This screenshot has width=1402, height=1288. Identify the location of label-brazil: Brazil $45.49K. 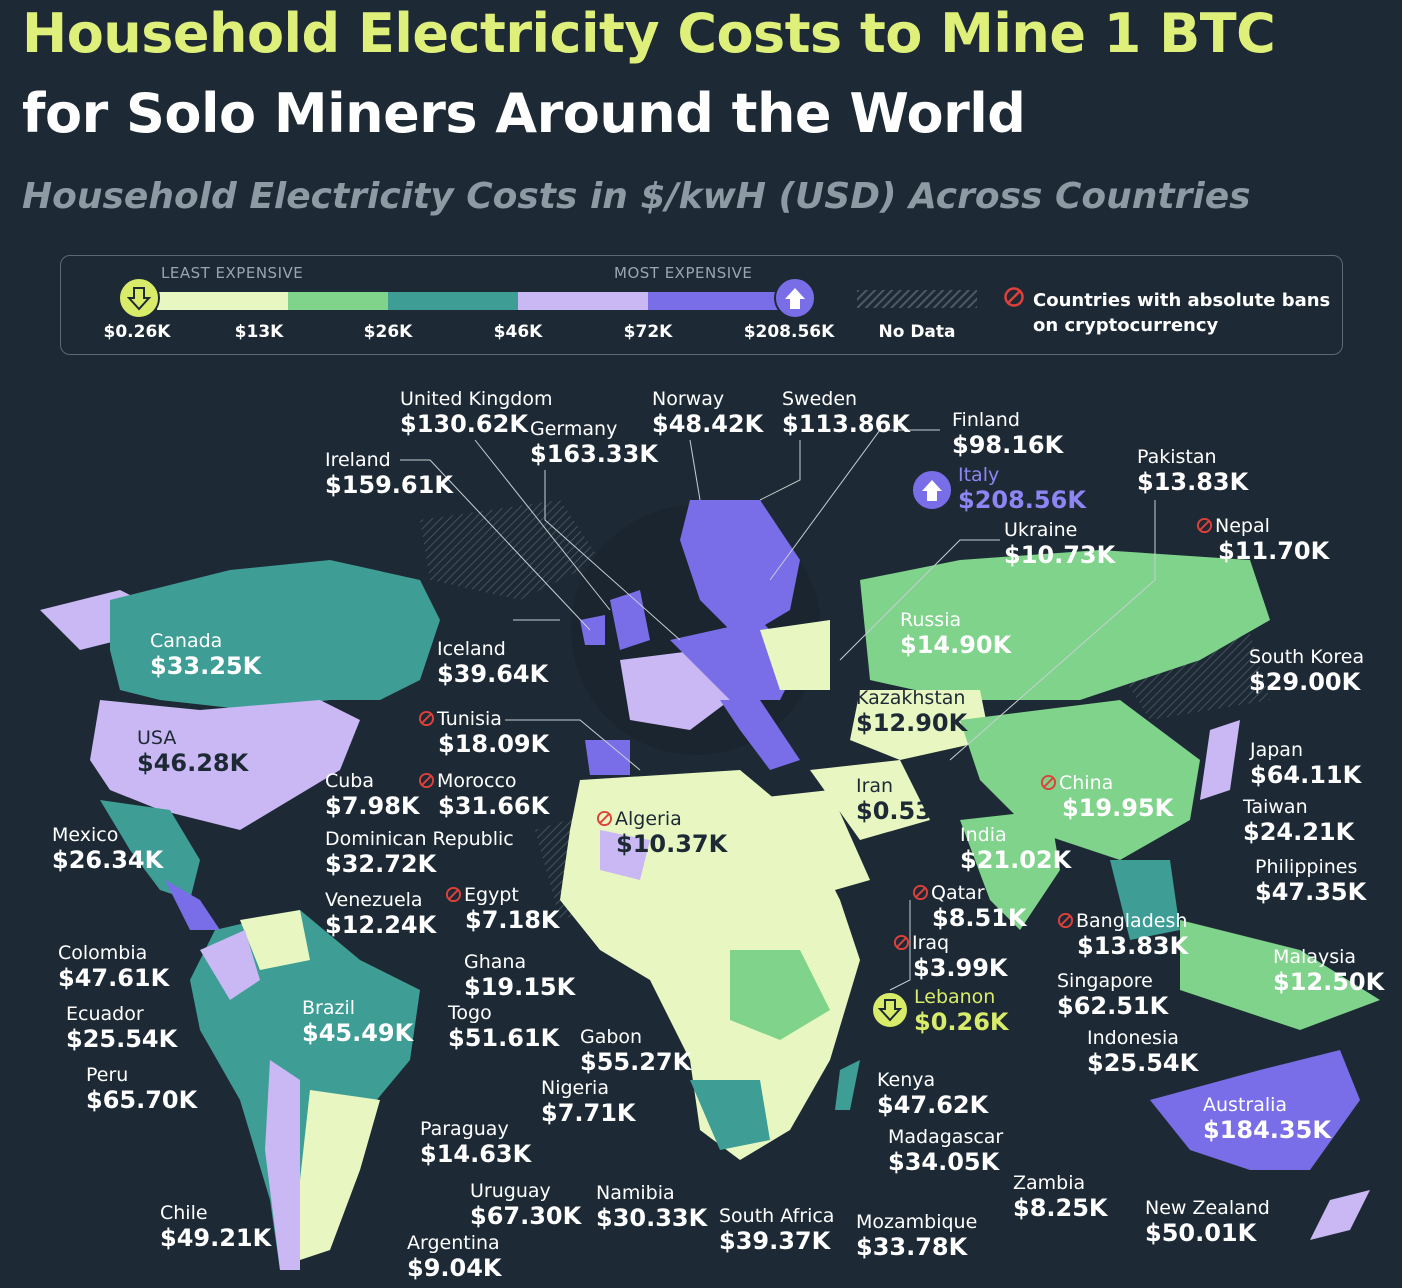
(358, 1022).